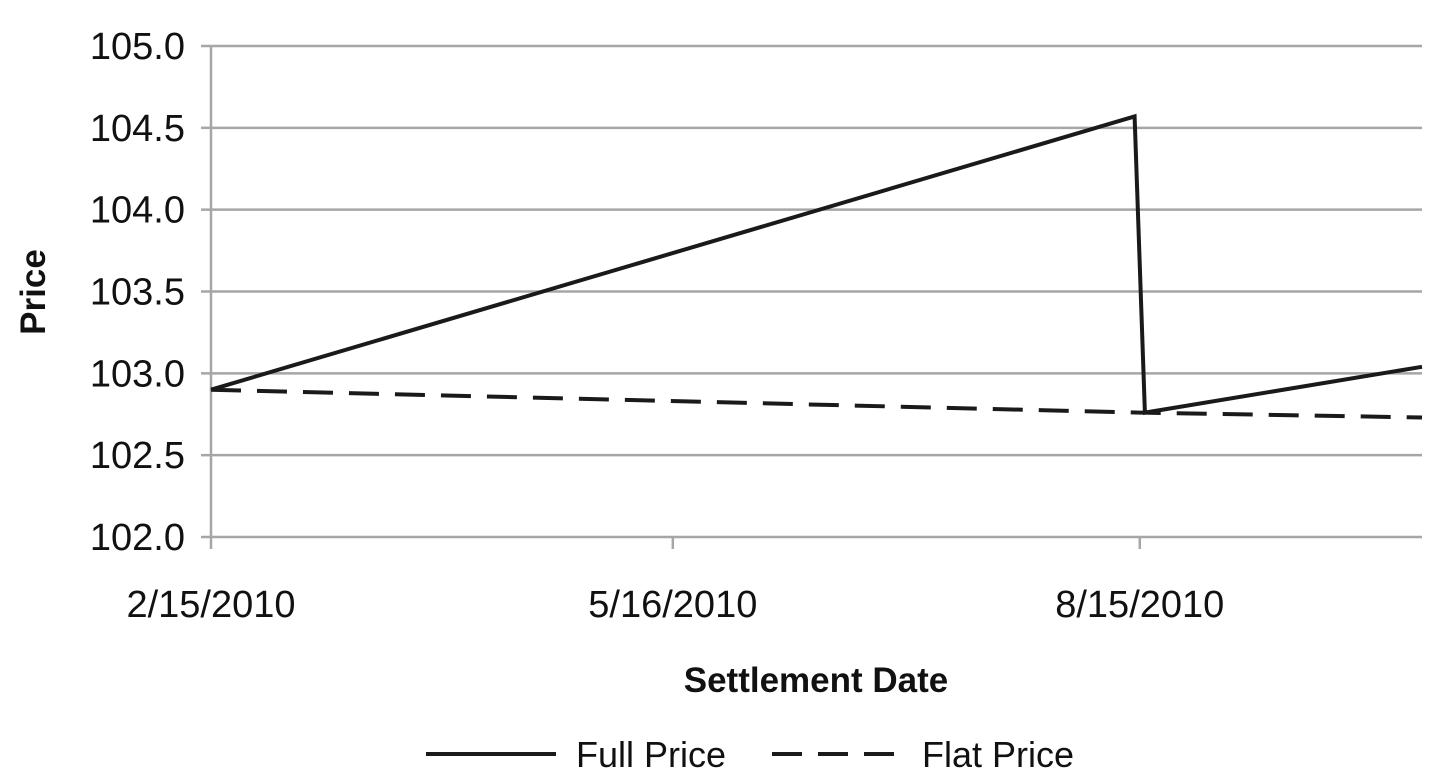  What do you see at coordinates (137, 538) in the screenshot?
I see `y-tick-label: 102.0` at bounding box center [137, 538].